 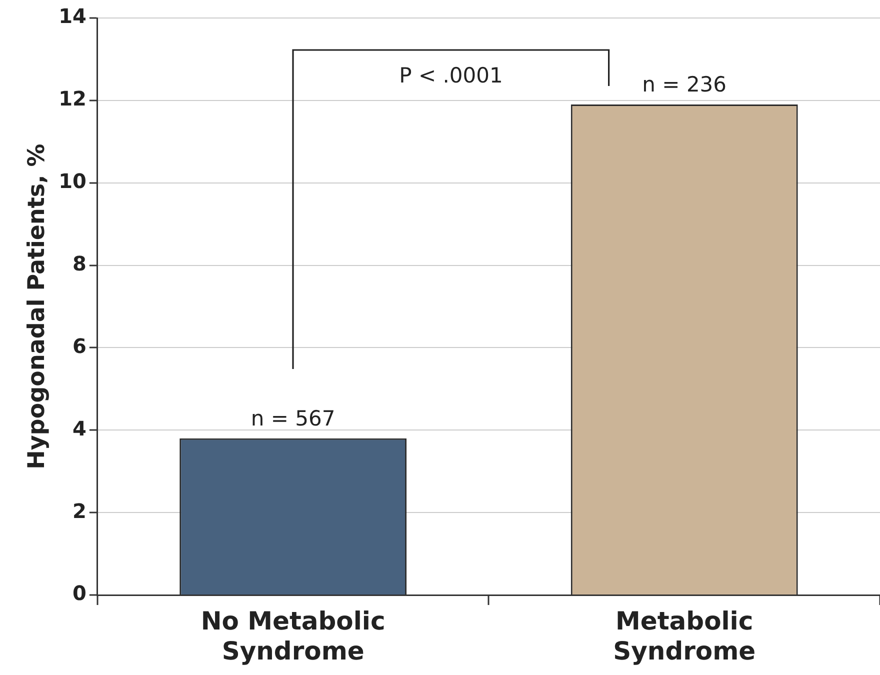 I want to click on y-tick-label: 0, so click(x=79, y=593).